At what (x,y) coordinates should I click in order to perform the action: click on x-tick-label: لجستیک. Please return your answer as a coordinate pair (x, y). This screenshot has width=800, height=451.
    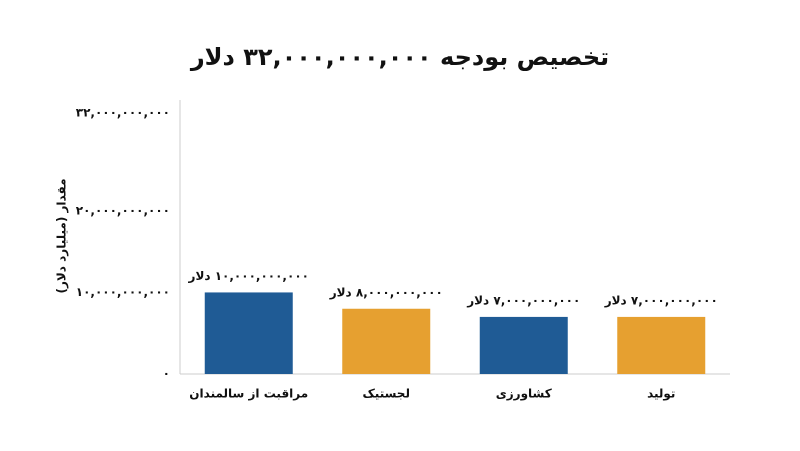
    Looking at the image, I should click on (386, 394).